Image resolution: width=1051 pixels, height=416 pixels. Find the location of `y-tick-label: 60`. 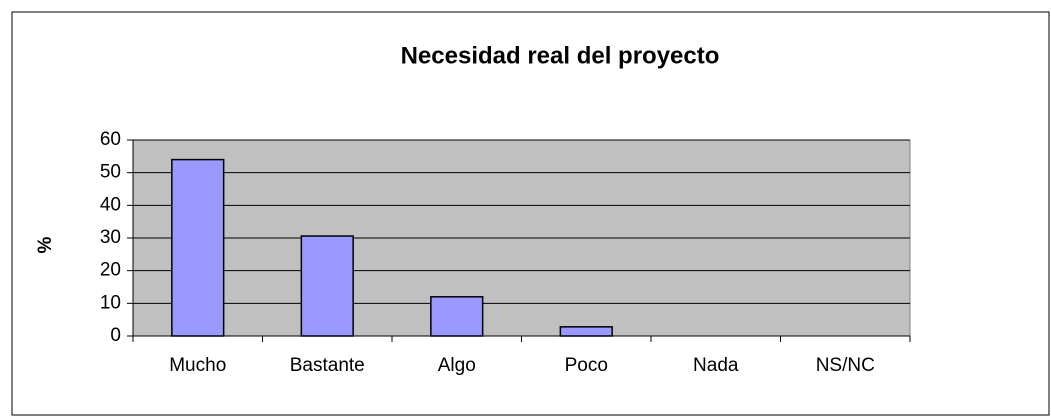

y-tick-label: 60 is located at coordinates (110, 139).